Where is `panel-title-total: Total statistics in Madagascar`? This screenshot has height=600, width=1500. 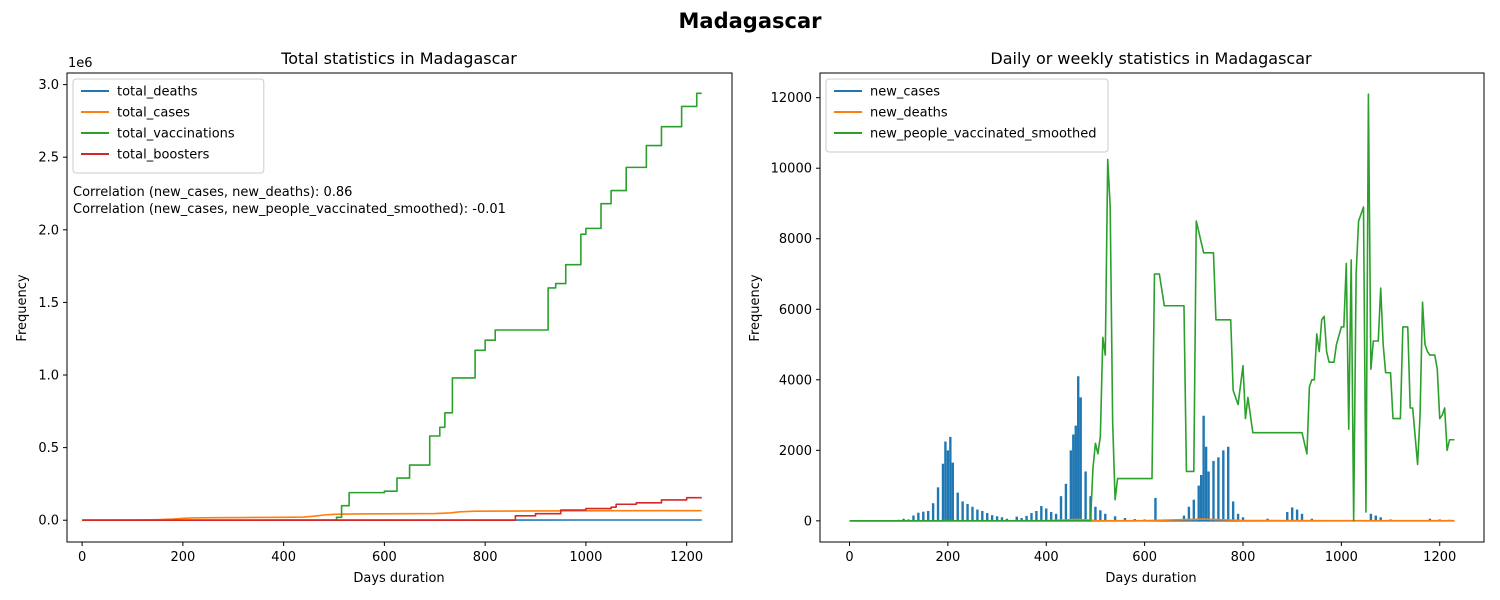 panel-title-total: Total statistics in Madagascar is located at coordinates (398, 58).